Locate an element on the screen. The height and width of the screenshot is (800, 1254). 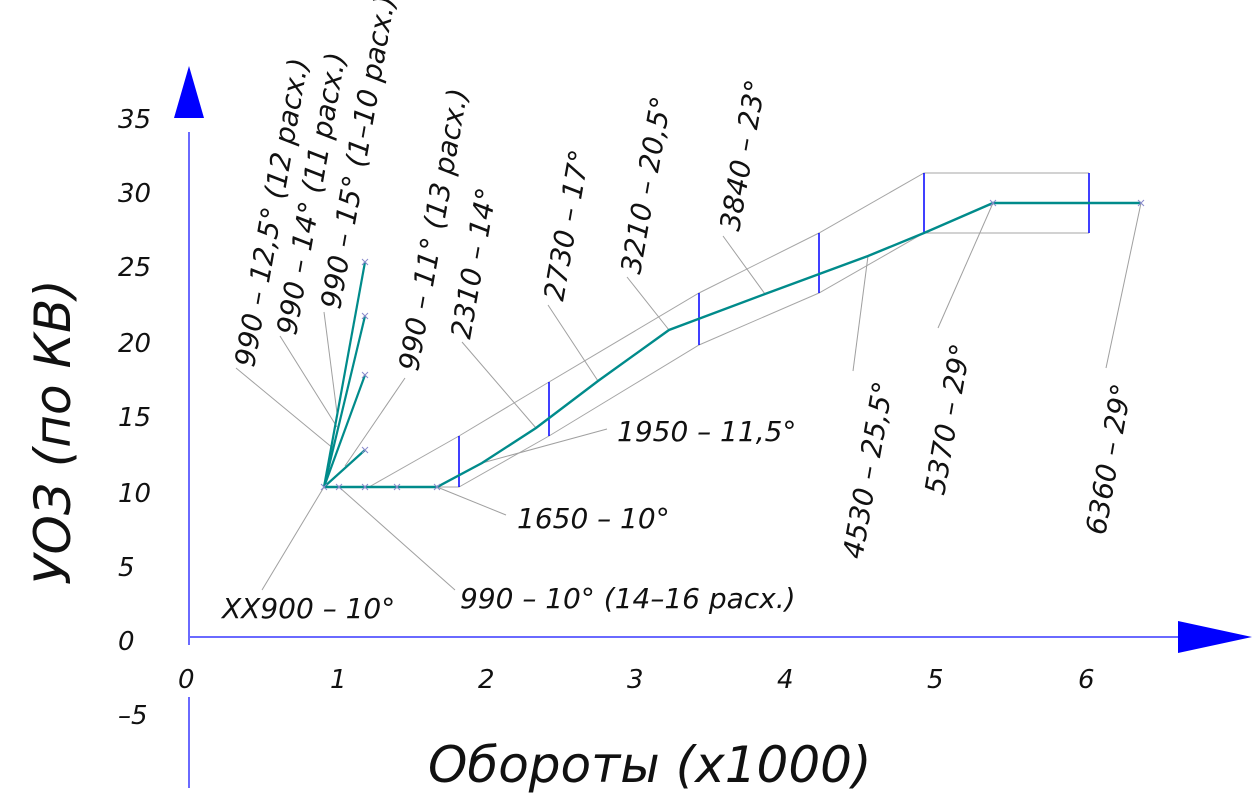
x-tick-labels: 0 1 2 3 4 5 6 is located at coordinates (636, 680).